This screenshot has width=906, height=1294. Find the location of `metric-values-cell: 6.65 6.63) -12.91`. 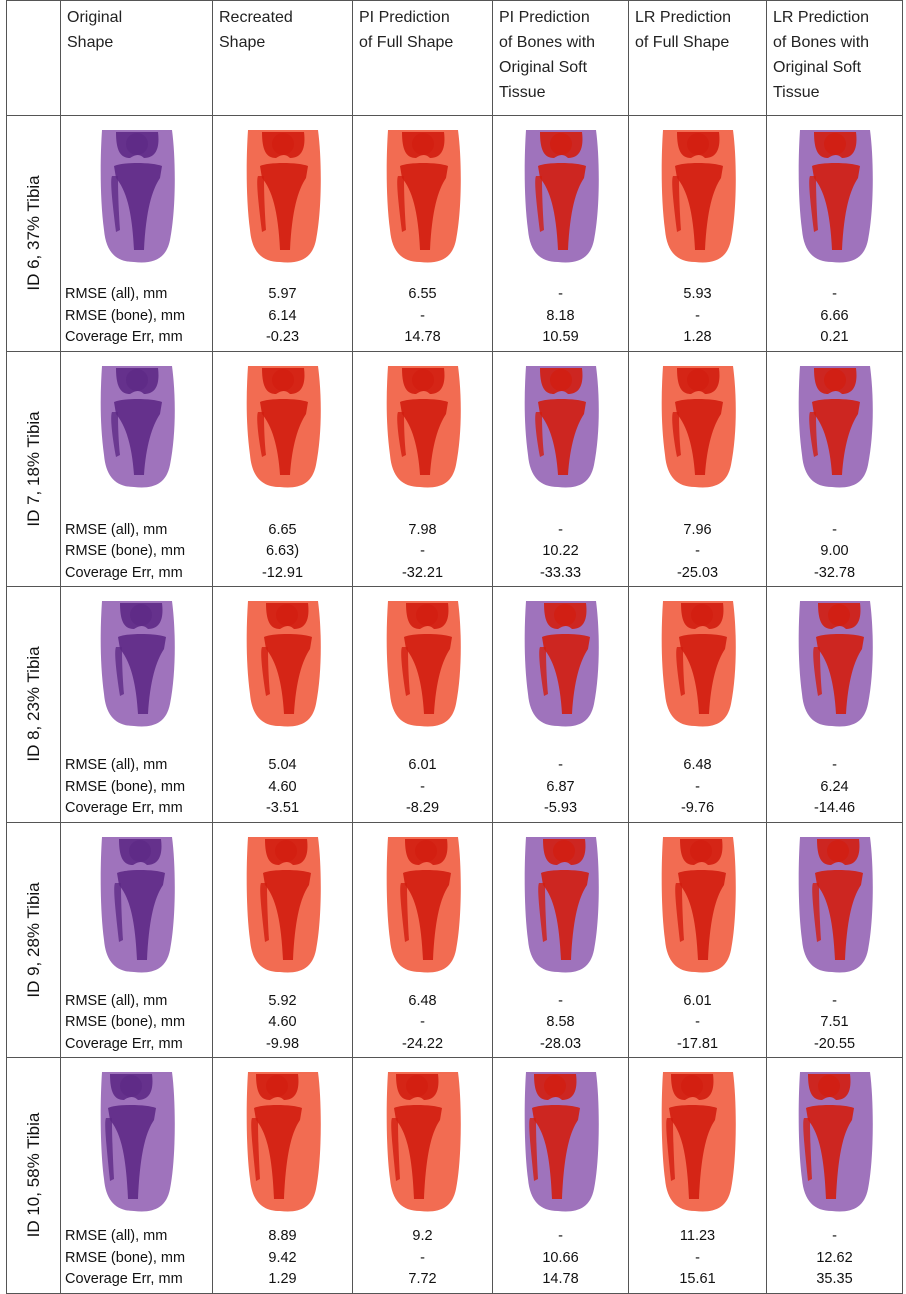

metric-values-cell: 6.65 6.63) -12.91 is located at coordinates (282, 552).